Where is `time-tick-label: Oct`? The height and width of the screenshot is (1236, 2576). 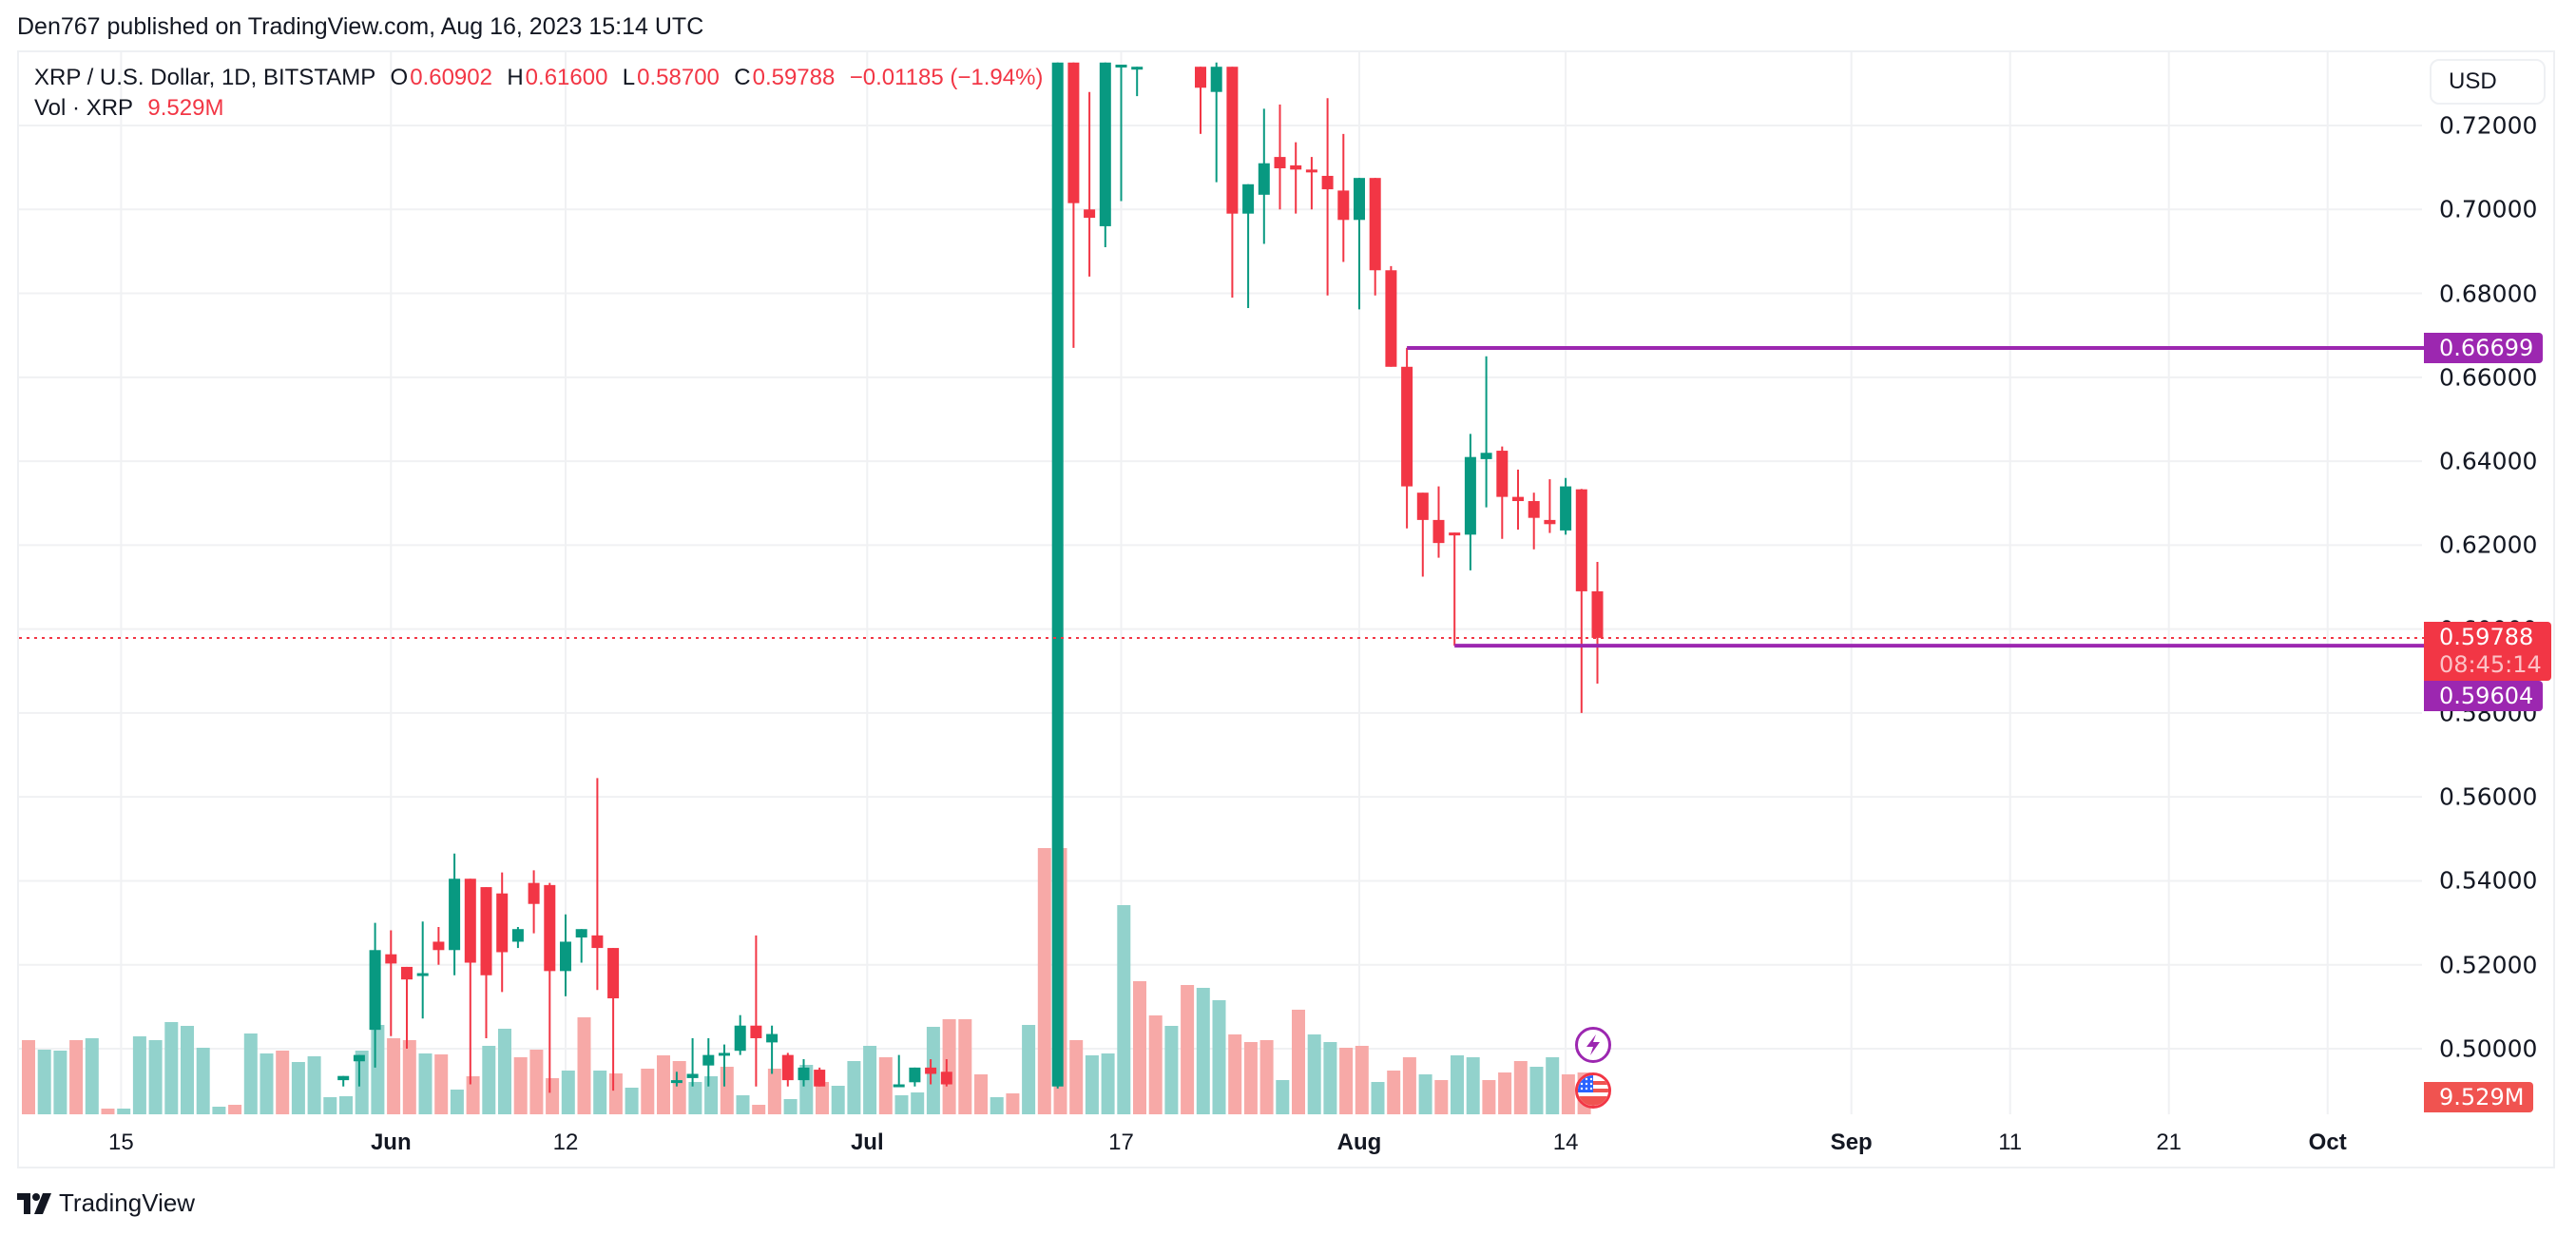
time-tick-label: Oct is located at coordinates (2327, 1143).